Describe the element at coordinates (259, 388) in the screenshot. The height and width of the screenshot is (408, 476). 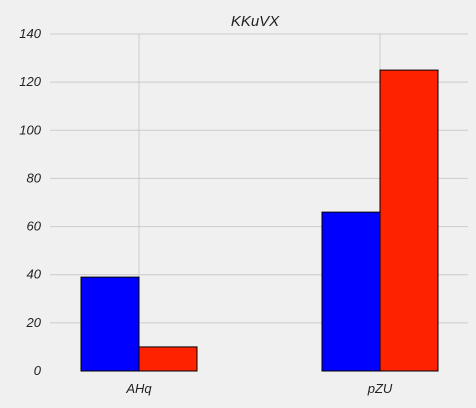
I see `x-tick-labels: AHq pZU` at that location.